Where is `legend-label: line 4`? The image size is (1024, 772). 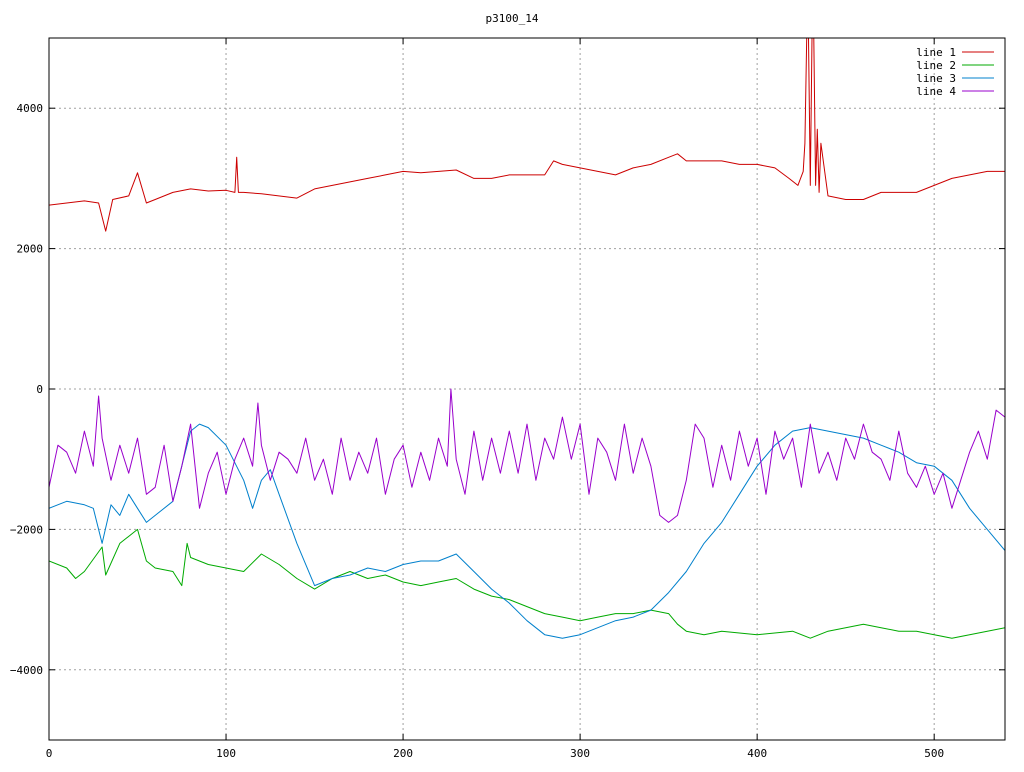
legend-label: line 4 is located at coordinates (936, 91).